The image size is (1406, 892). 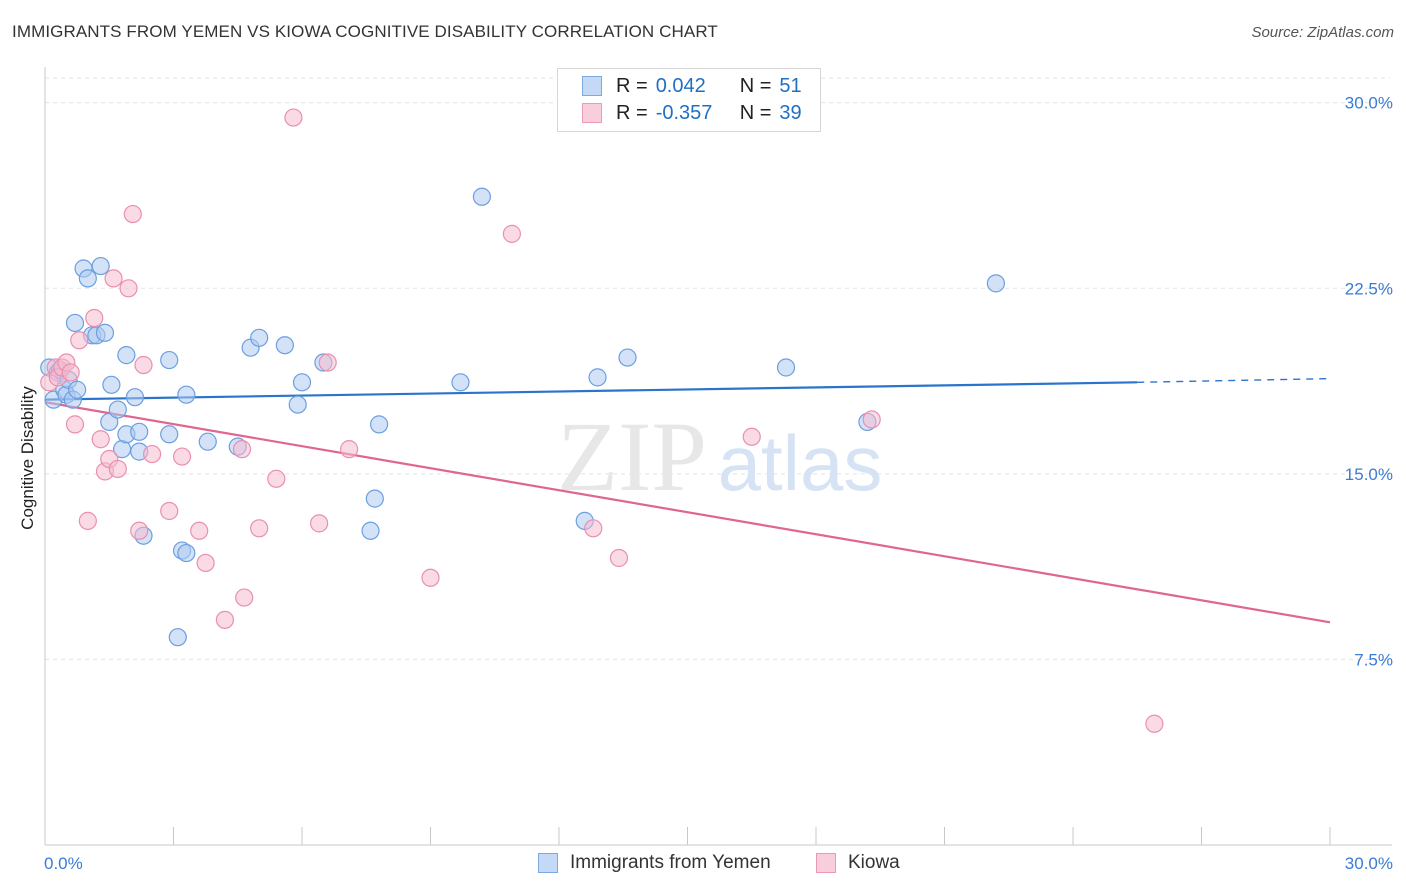 I want to click on watermark-atlas: atlas, so click(x=800, y=463).